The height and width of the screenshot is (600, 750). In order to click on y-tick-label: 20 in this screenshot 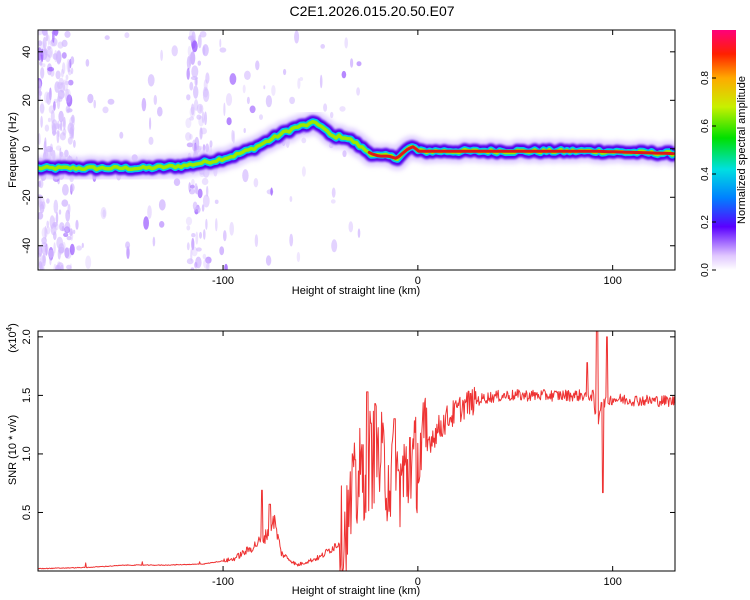, I will do `click(27, 100)`.